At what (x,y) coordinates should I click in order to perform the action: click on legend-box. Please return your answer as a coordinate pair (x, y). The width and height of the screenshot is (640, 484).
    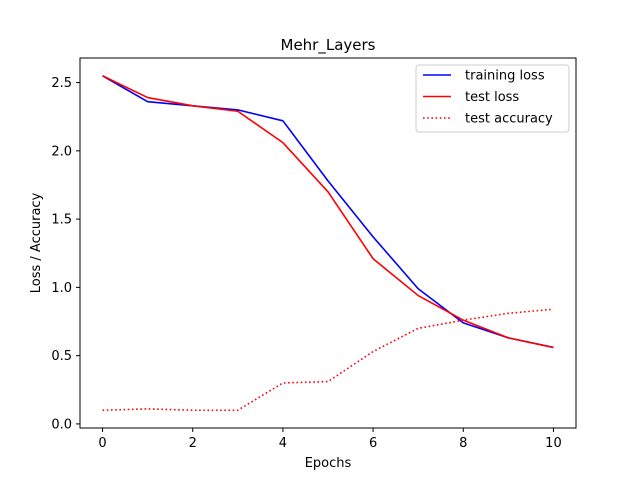
    Looking at the image, I should click on (492, 98).